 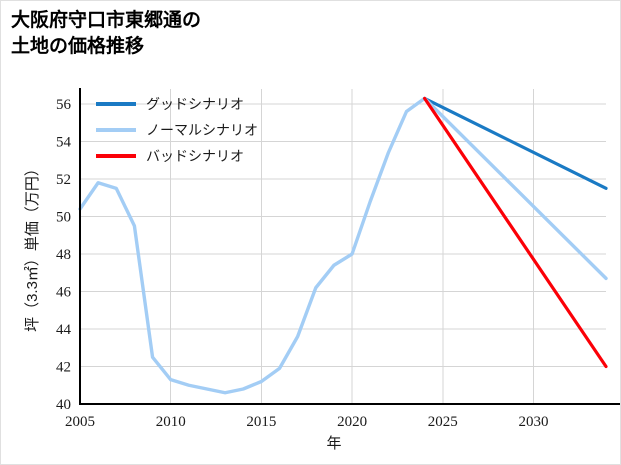 What do you see at coordinates (64, 293) in the screenshot?
I see `y-tick-label: 46` at bounding box center [64, 293].